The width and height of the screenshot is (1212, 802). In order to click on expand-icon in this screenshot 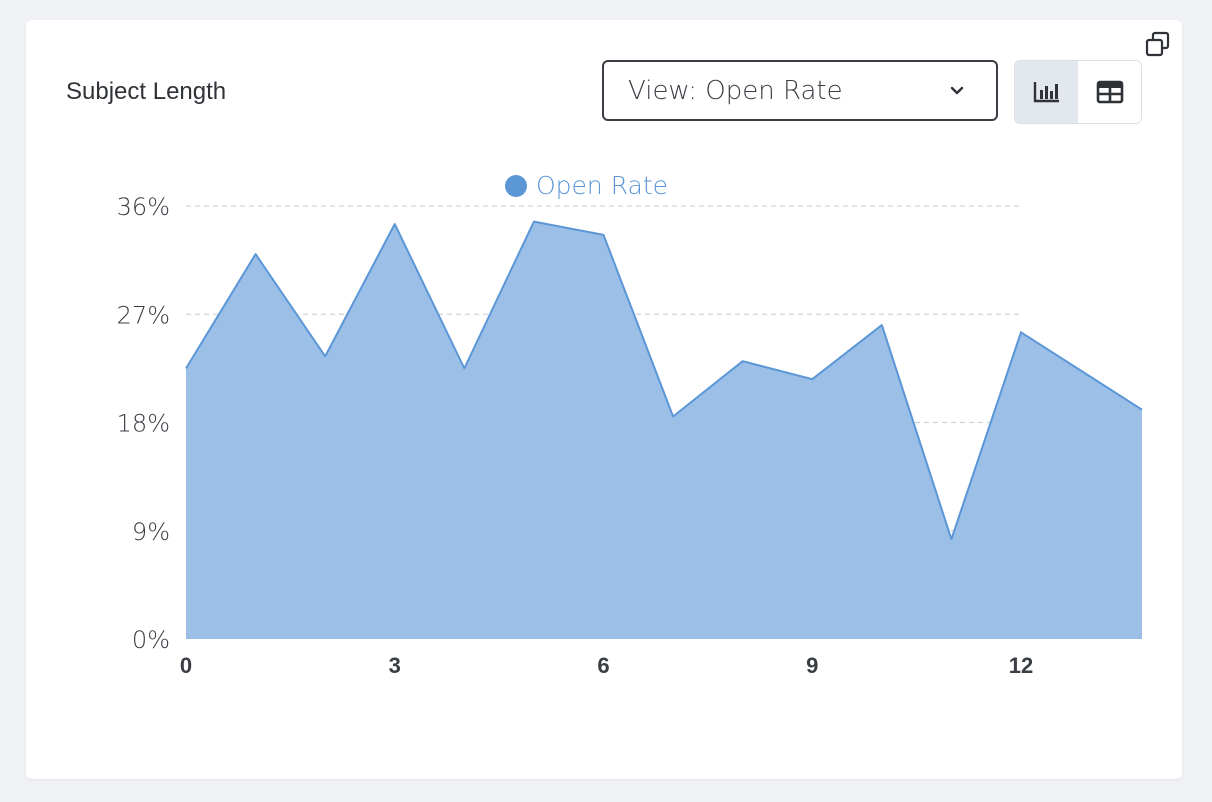, I will do `click(1157, 44)`.